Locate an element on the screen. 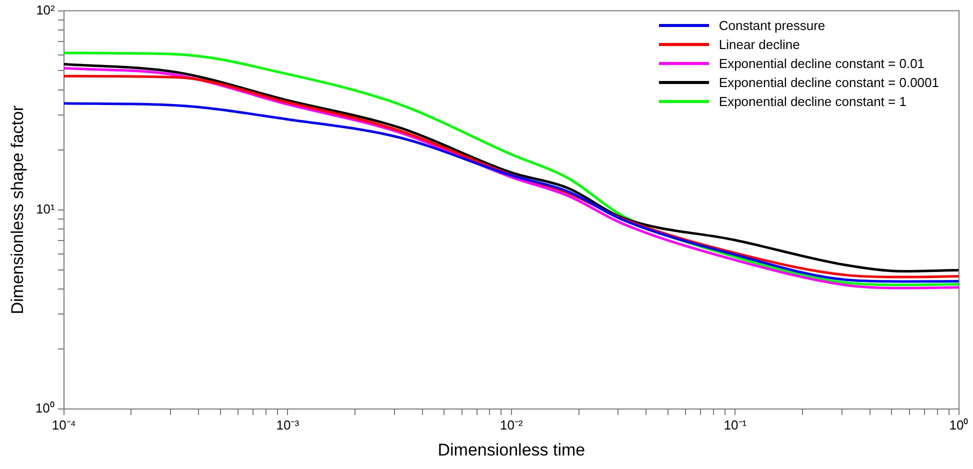  x-tick-label: 10⁻³ is located at coordinates (288, 424).